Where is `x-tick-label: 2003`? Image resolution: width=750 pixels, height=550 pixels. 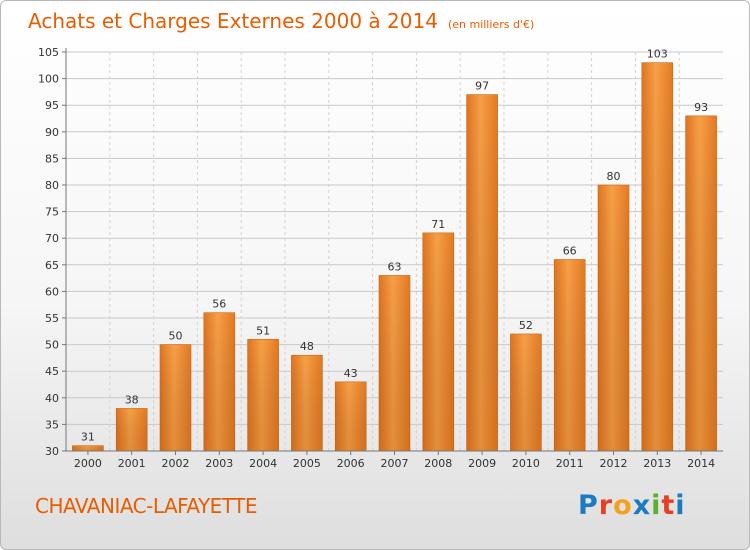
x-tick-label: 2003 is located at coordinates (219, 463).